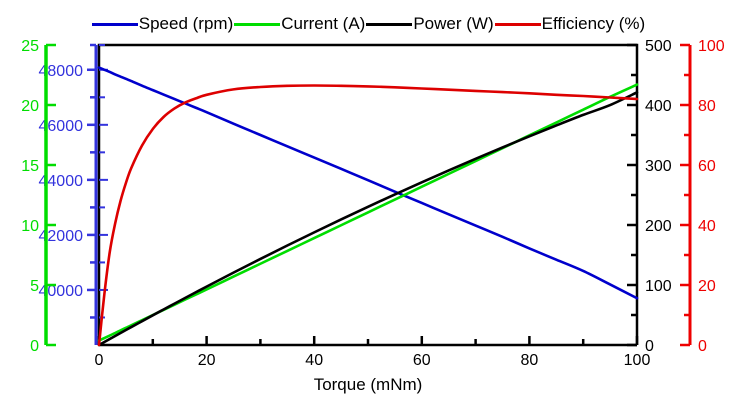 Image resolution: width=738 pixels, height=405 pixels. What do you see at coordinates (30, 226) in the screenshot?
I see `current-tick-label: 10` at bounding box center [30, 226].